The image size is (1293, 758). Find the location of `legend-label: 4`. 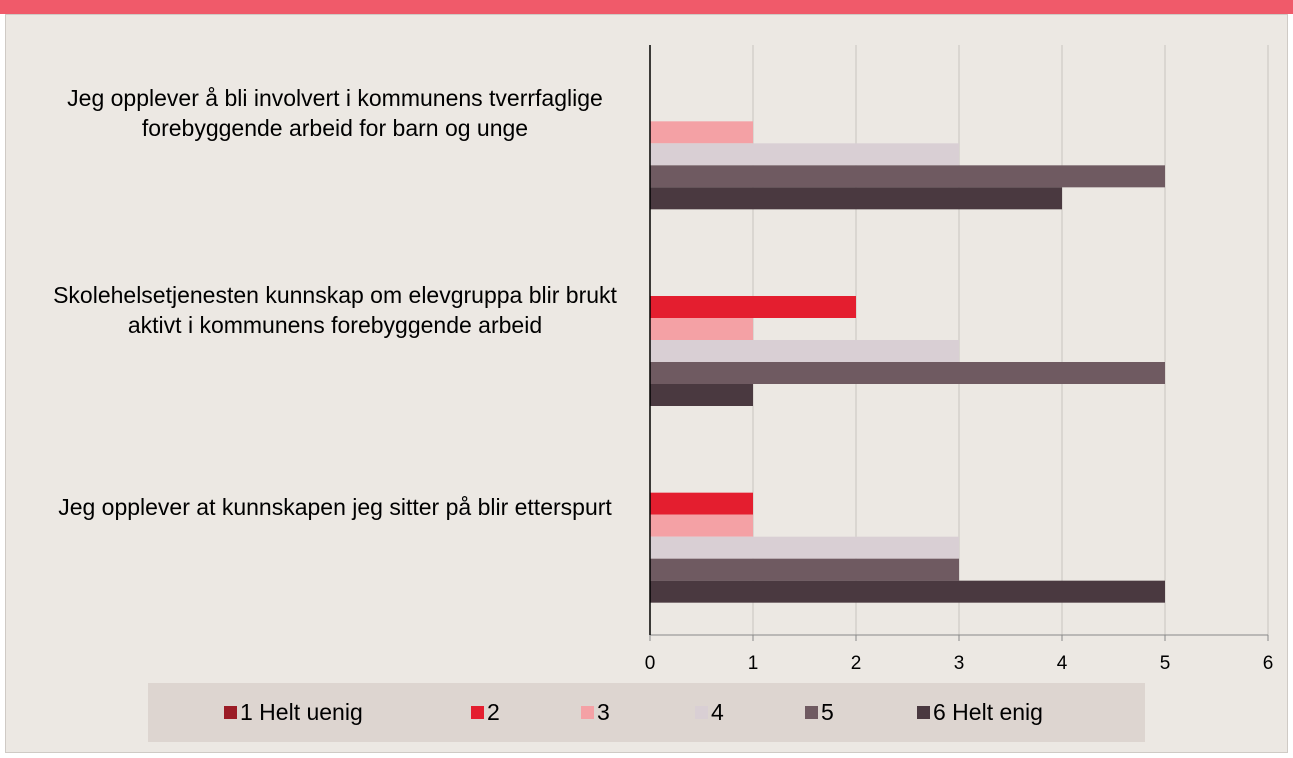

legend-label: 4 is located at coordinates (717, 712).